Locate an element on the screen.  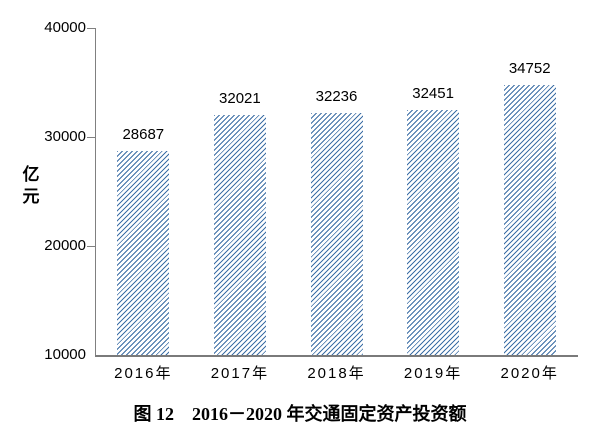
y-tick-label: 40000 is located at coordinates (65, 27).